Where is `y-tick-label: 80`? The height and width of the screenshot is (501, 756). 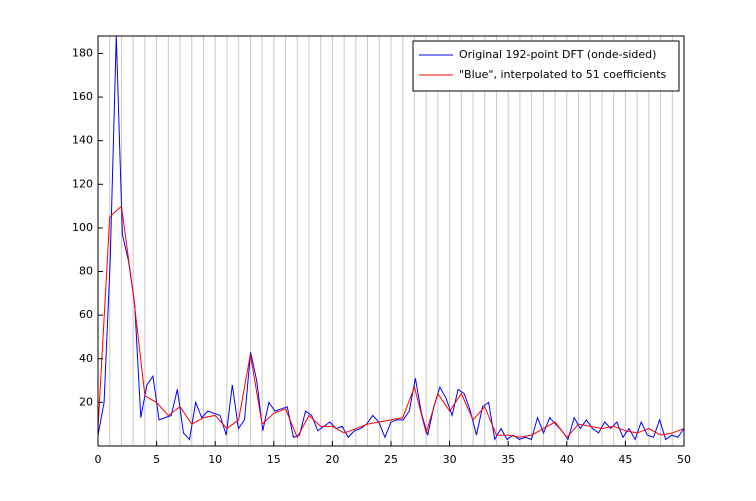
y-tick-label: 80 is located at coordinates (86, 271).